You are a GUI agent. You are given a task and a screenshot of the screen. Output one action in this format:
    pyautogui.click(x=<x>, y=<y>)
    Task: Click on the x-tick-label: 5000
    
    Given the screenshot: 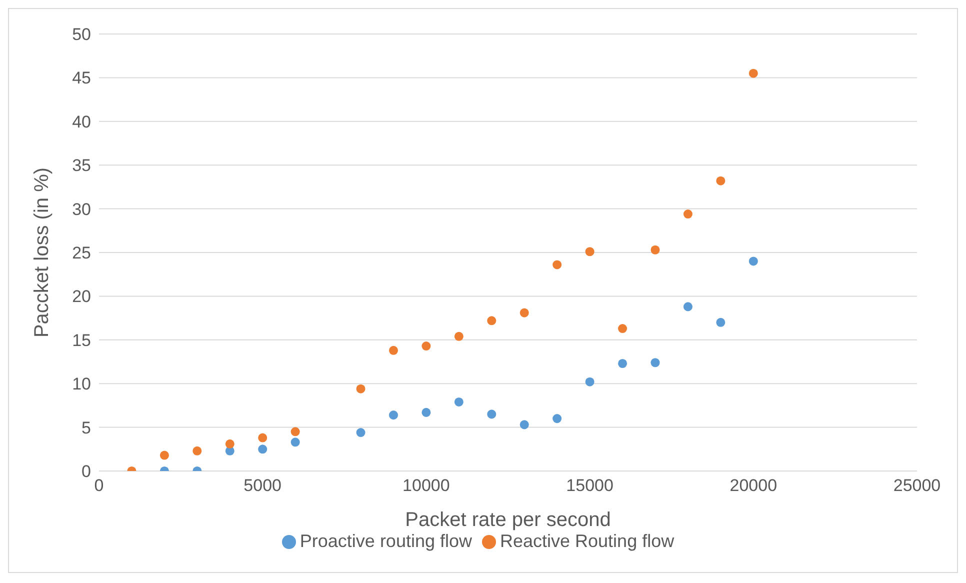 What is the action you would take?
    pyautogui.click(x=263, y=486)
    